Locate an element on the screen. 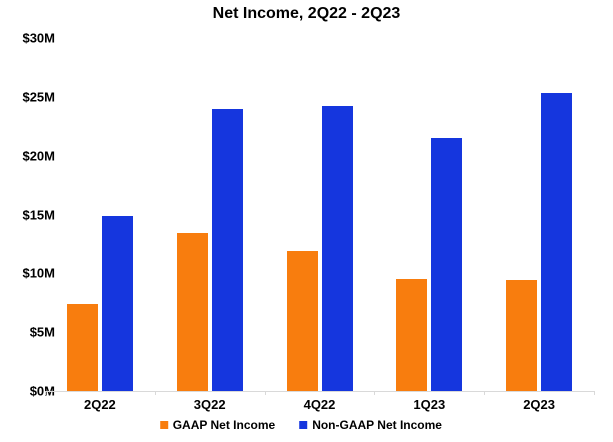 The height and width of the screenshot is (442, 613). x-tick-label-2q22: 2Q22 is located at coordinates (99, 404).